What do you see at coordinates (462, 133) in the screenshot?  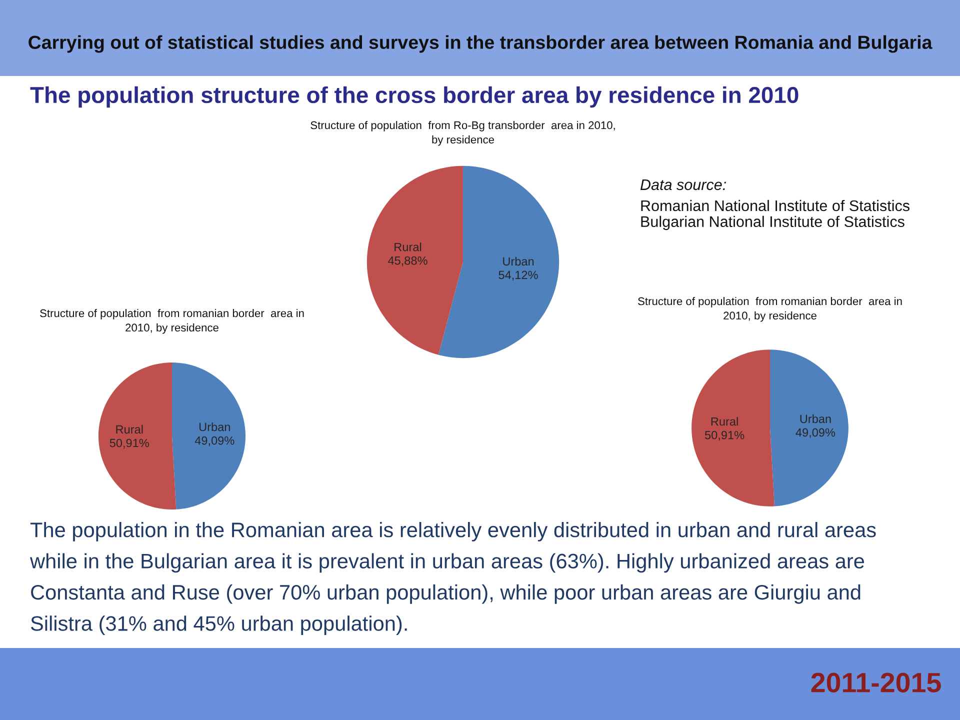 I see `chart-title: Structure of population from Ro-Bg transborder area in 2010, by residence` at bounding box center [462, 133].